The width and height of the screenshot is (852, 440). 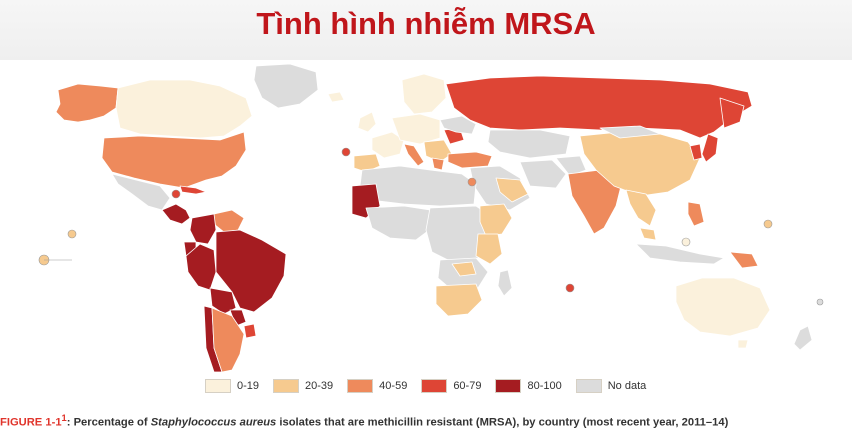 What do you see at coordinates (599, 107) in the screenshot?
I see `region-russia` at bounding box center [599, 107].